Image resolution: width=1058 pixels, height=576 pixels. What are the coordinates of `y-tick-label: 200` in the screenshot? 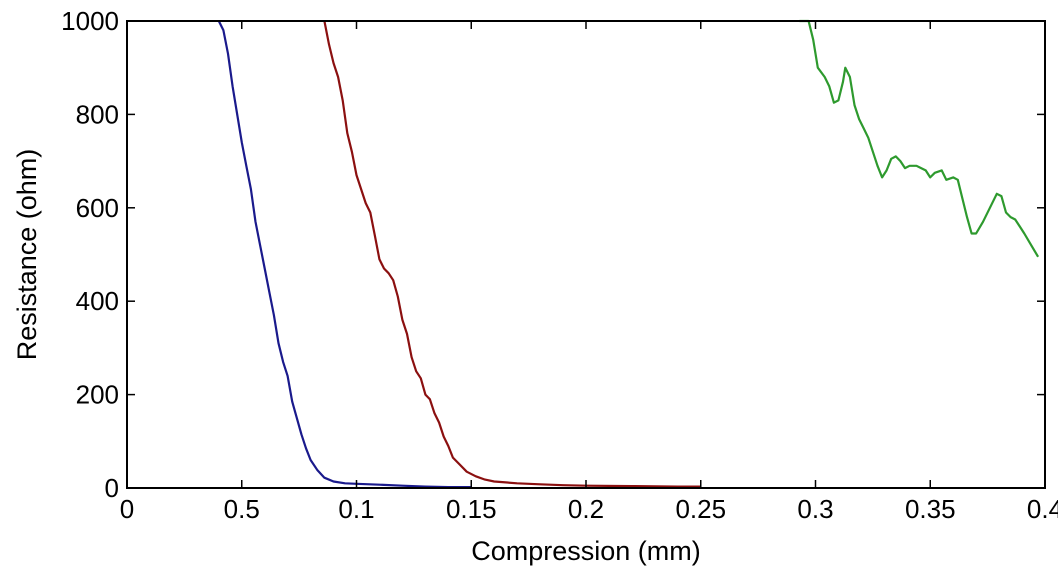 It's located at (97, 395).